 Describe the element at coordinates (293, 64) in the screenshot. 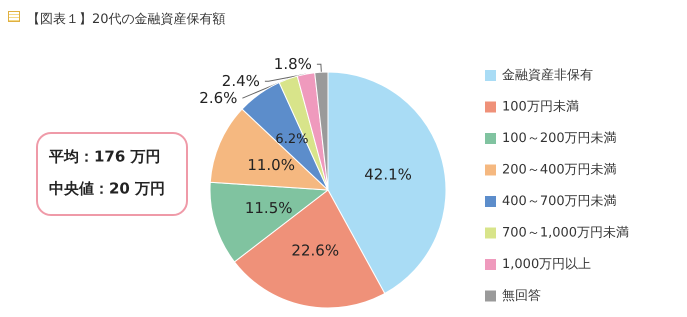

I see `data-label: 1.8%` at that location.